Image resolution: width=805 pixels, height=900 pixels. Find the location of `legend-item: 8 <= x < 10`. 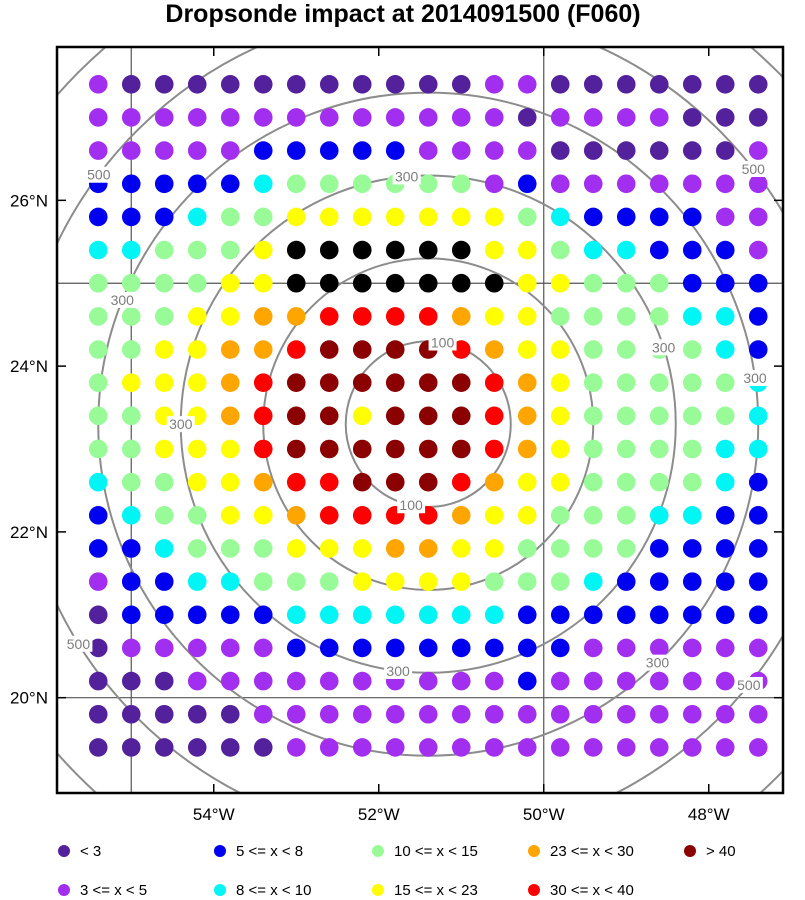

legend-item: 8 <= x < 10 is located at coordinates (262, 890).